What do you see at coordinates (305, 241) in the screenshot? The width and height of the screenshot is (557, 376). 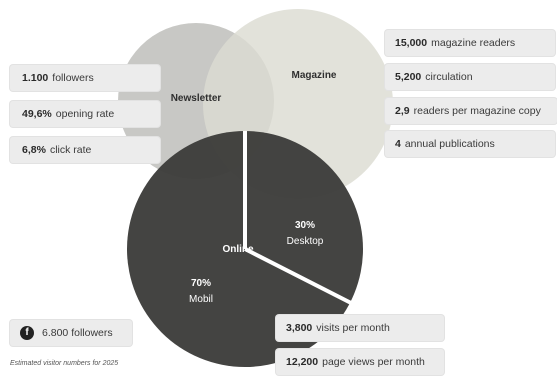 I see `desktop-label: Desktop` at bounding box center [305, 241].